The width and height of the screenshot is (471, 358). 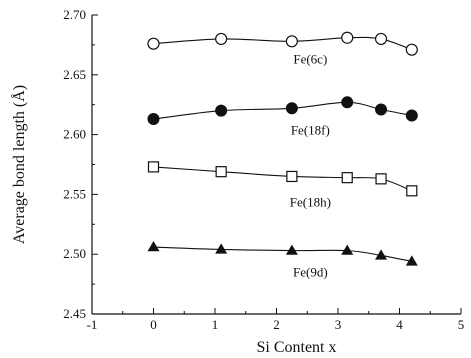 What do you see at coordinates (296, 347) in the screenshot?
I see `x-axis-title: Si Content x` at bounding box center [296, 347].